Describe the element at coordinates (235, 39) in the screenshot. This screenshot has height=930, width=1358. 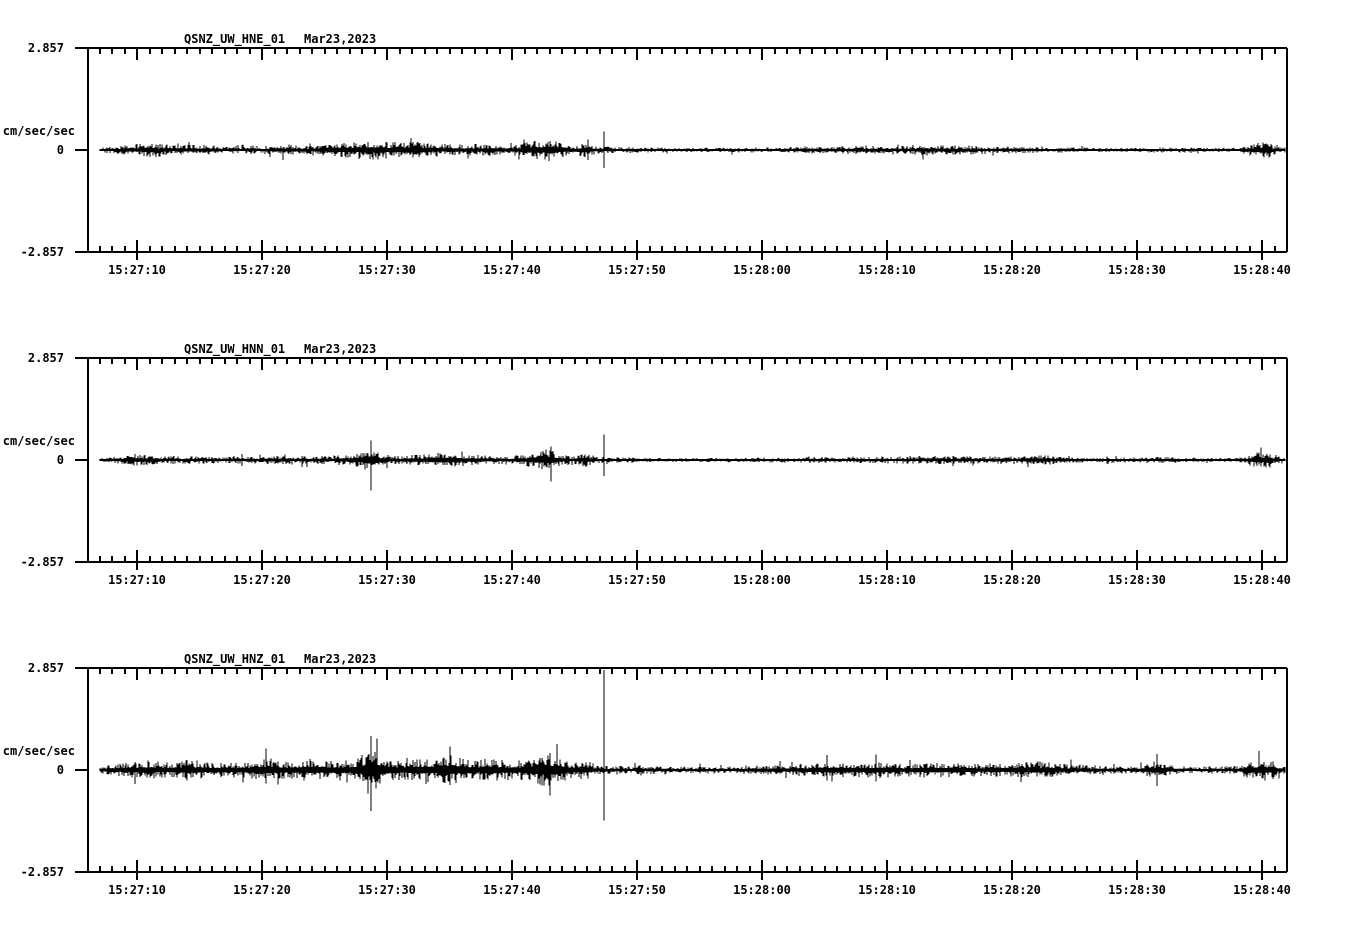
I see `chart-title-station: QSNZ_UW_HNE_01` at that location.